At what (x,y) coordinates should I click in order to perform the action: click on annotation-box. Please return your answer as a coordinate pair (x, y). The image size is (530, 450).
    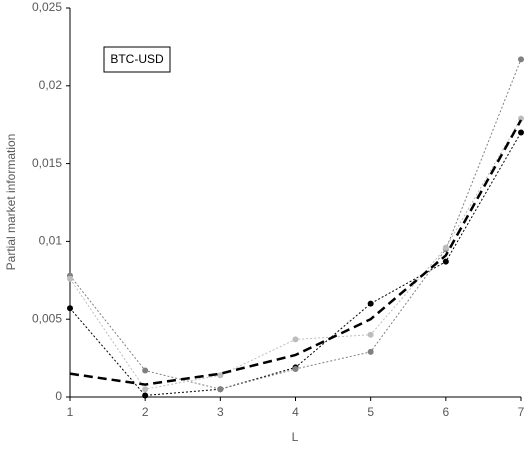
    Looking at the image, I should click on (137, 59).